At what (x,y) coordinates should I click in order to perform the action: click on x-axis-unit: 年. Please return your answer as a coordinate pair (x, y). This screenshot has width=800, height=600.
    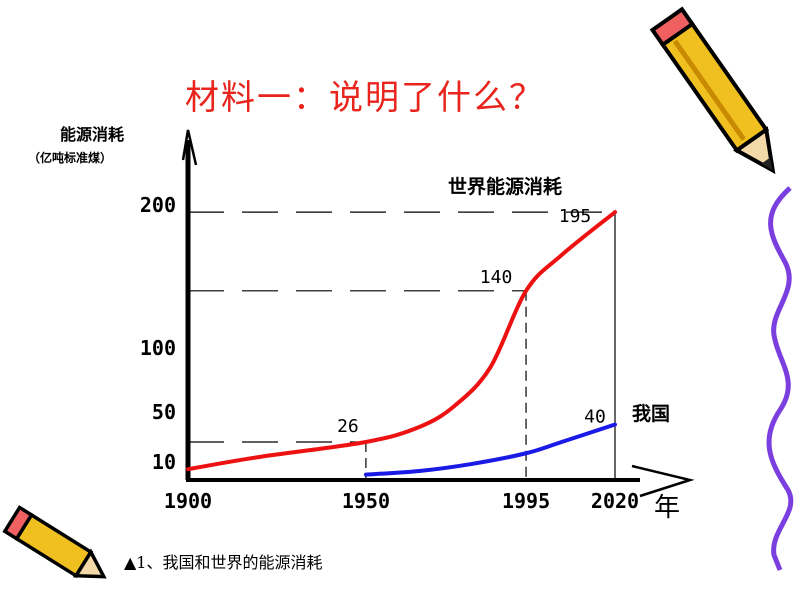
    Looking at the image, I should click on (667, 508).